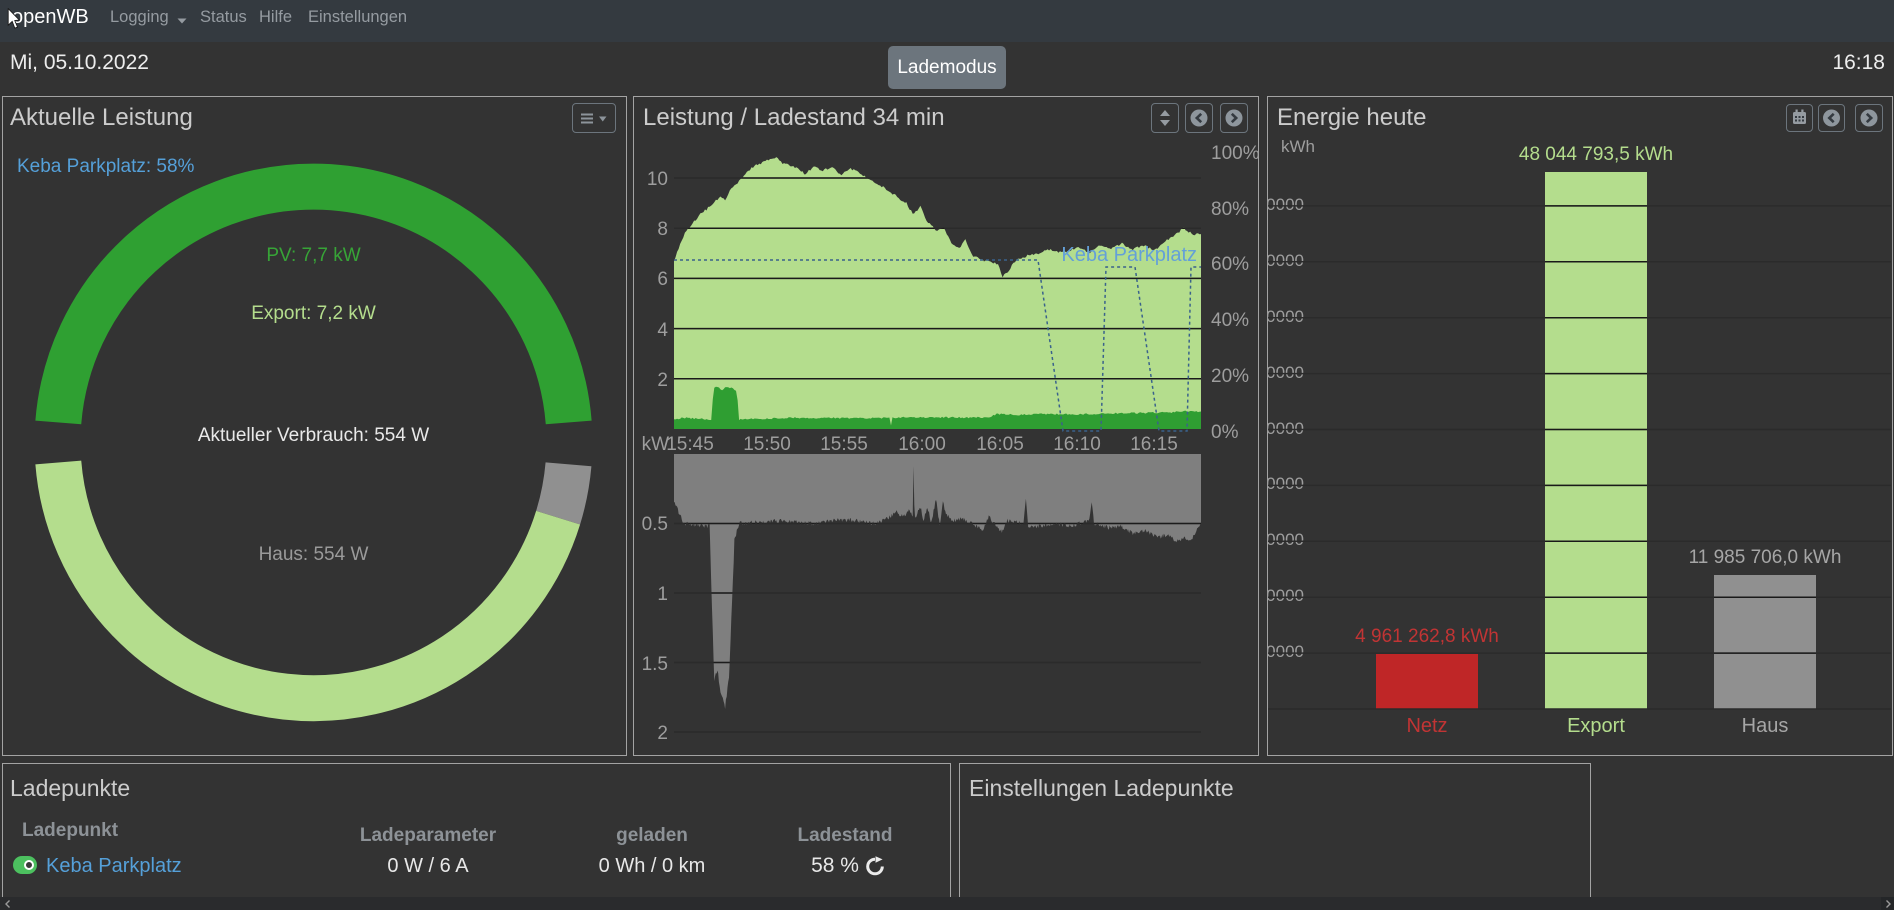  What do you see at coordinates (1077, 444) in the screenshot?
I see `svg-text: 16:10` at bounding box center [1077, 444].